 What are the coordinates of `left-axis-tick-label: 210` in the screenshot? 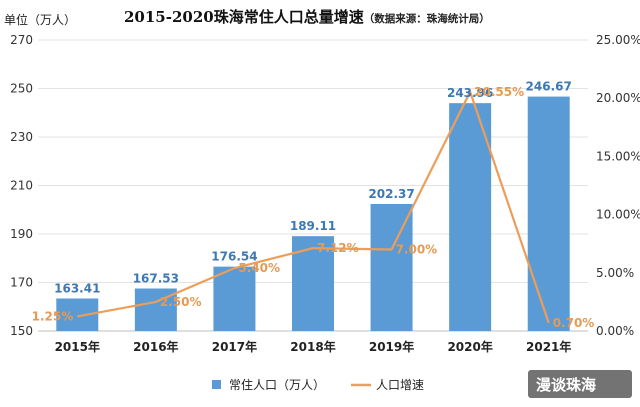 It's located at (21, 186).